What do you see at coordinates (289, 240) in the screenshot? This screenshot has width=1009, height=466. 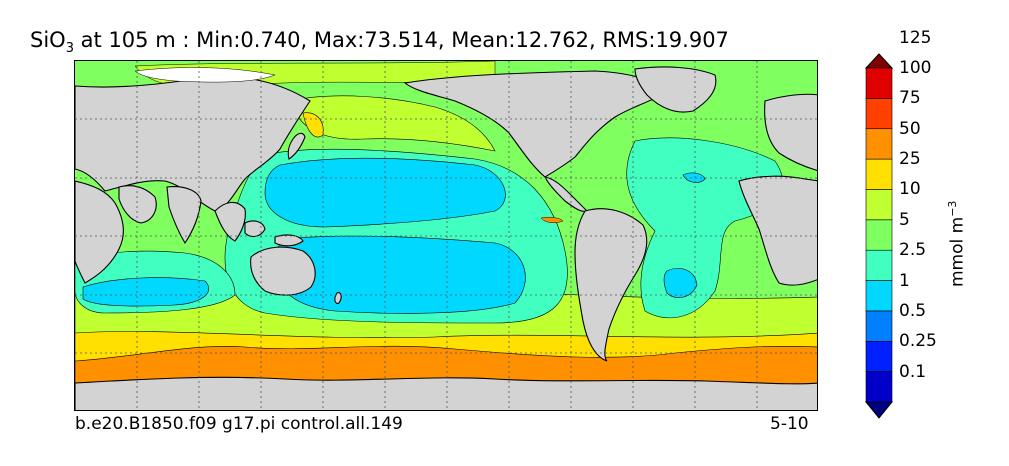 I see `land-new-guinea` at bounding box center [289, 240].